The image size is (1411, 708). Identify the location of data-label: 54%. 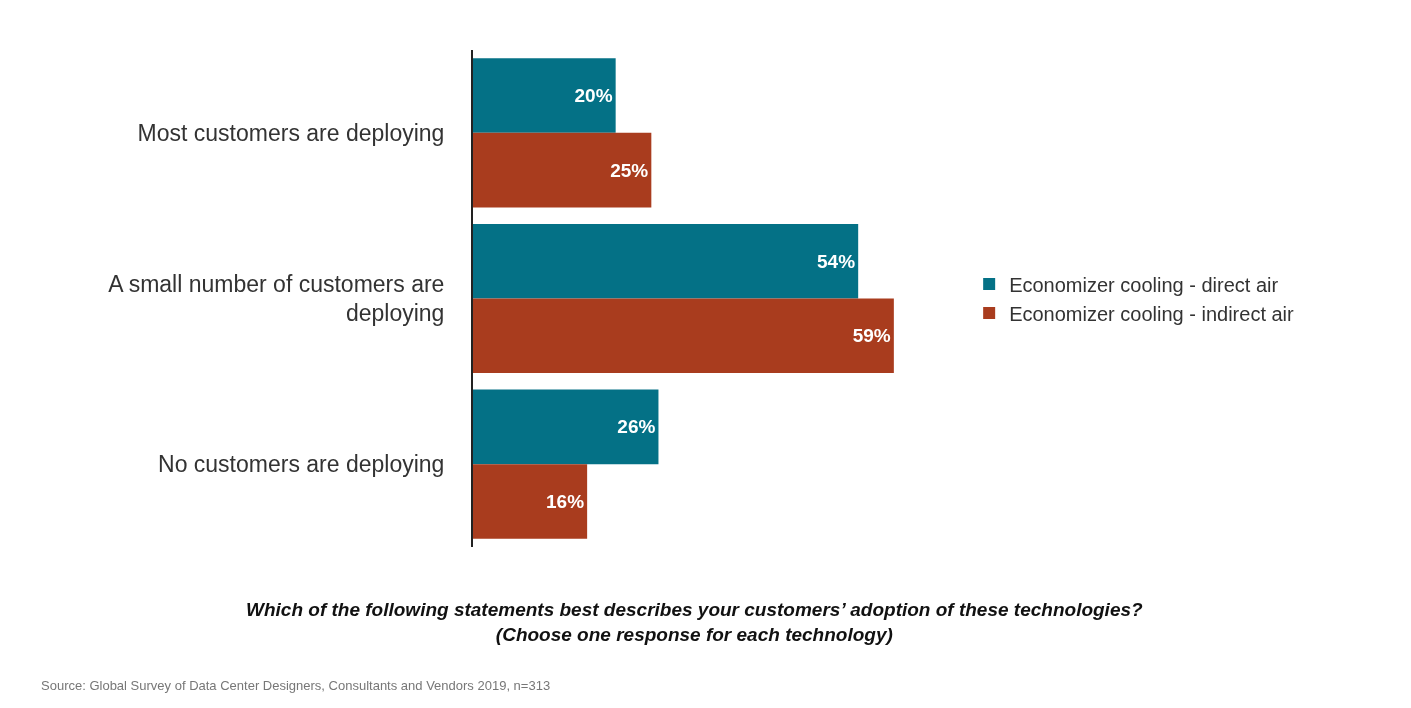
(836, 261).